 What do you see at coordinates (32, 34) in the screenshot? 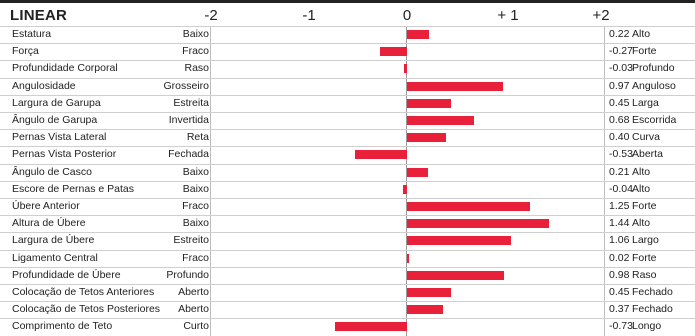
I see `trait-label: Estatura` at bounding box center [32, 34].